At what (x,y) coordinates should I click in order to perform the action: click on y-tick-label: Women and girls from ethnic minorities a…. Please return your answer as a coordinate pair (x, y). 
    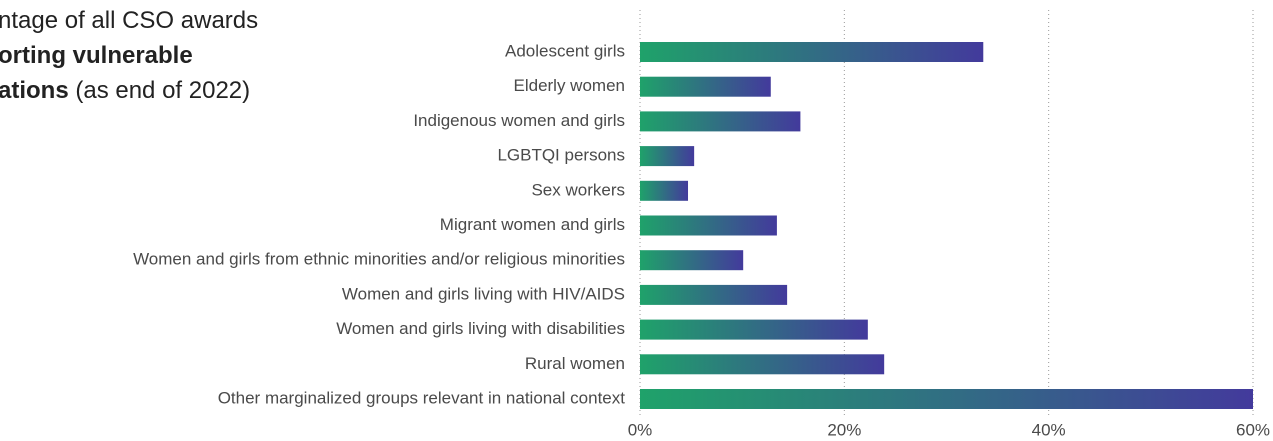
    Looking at the image, I should click on (379, 259).